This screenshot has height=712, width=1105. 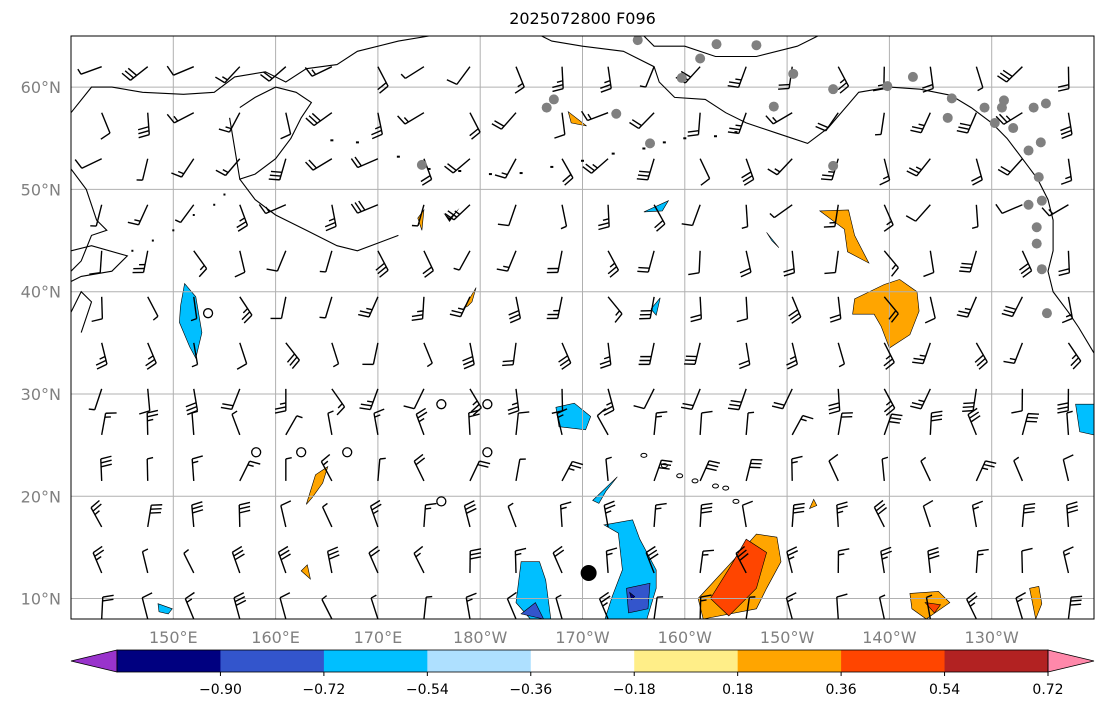 What do you see at coordinates (841, 690) in the screenshot?
I see `colorbar-tick-label: 0.36` at bounding box center [841, 690].